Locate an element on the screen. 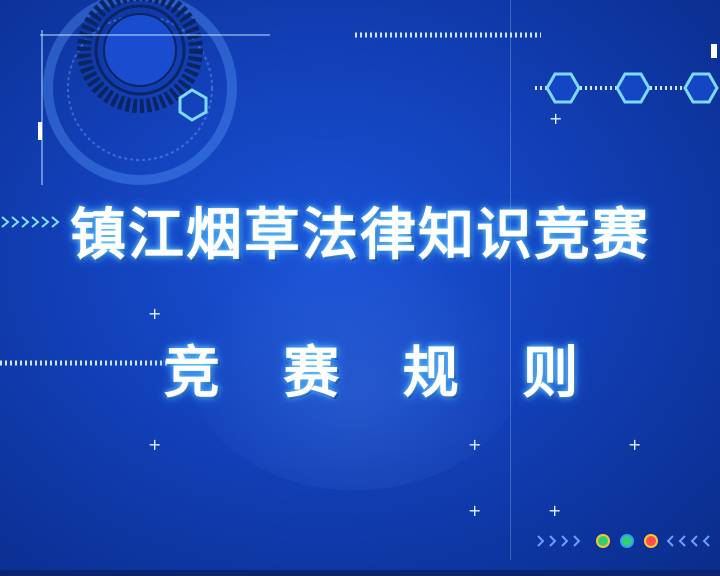 Image resolution: width=720 pixels, height=576 pixels. left-arrow-decoration is located at coordinates (30, 222).